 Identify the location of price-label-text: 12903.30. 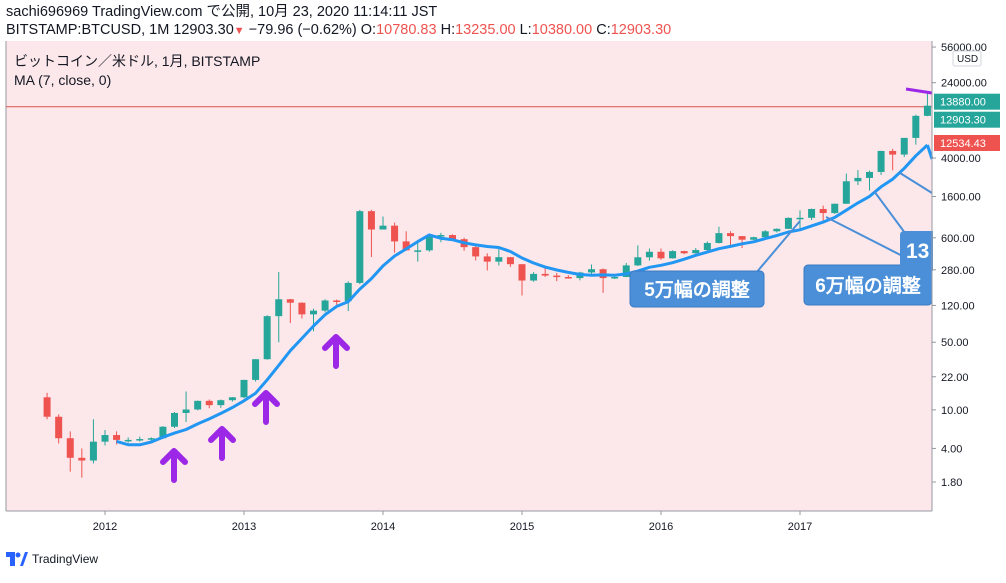
(963, 121).